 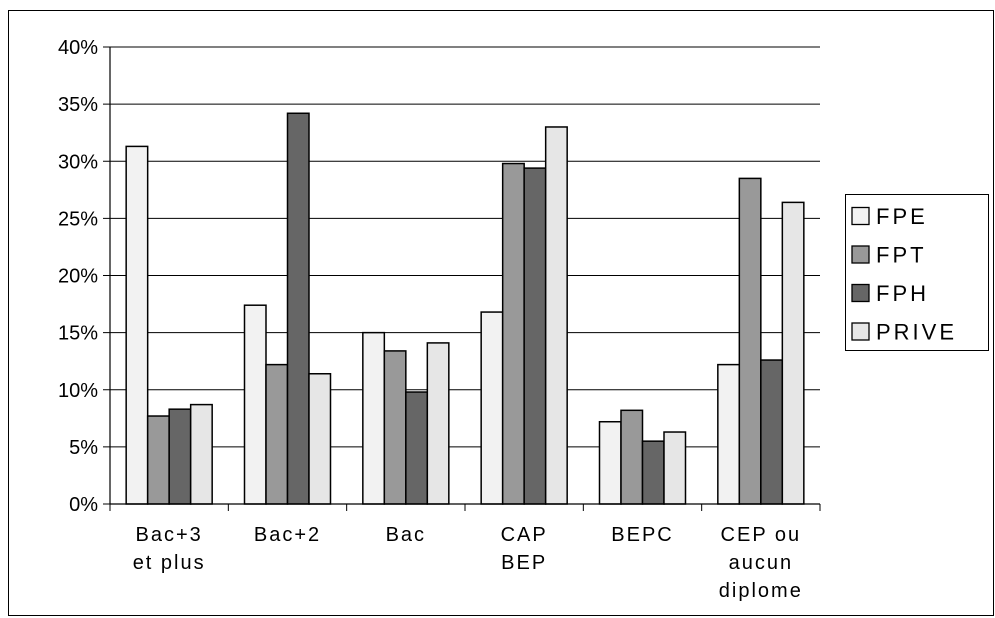 What do you see at coordinates (761, 591) in the screenshot?
I see `x-category-label: diplome` at bounding box center [761, 591].